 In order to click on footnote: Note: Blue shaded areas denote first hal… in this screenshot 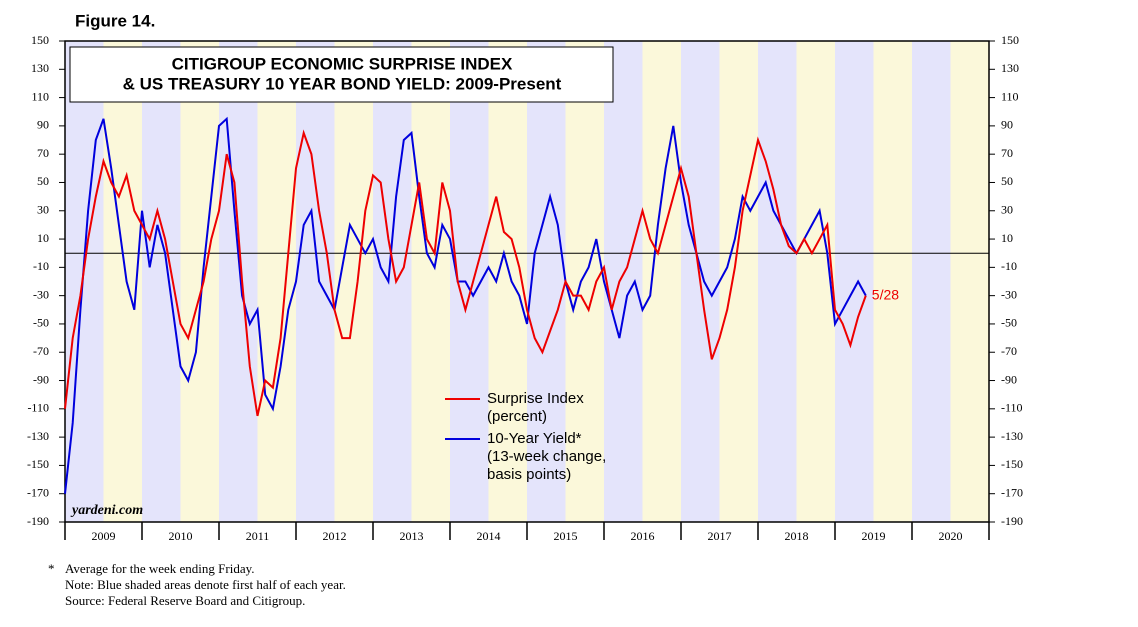, I will do `click(205, 584)`.